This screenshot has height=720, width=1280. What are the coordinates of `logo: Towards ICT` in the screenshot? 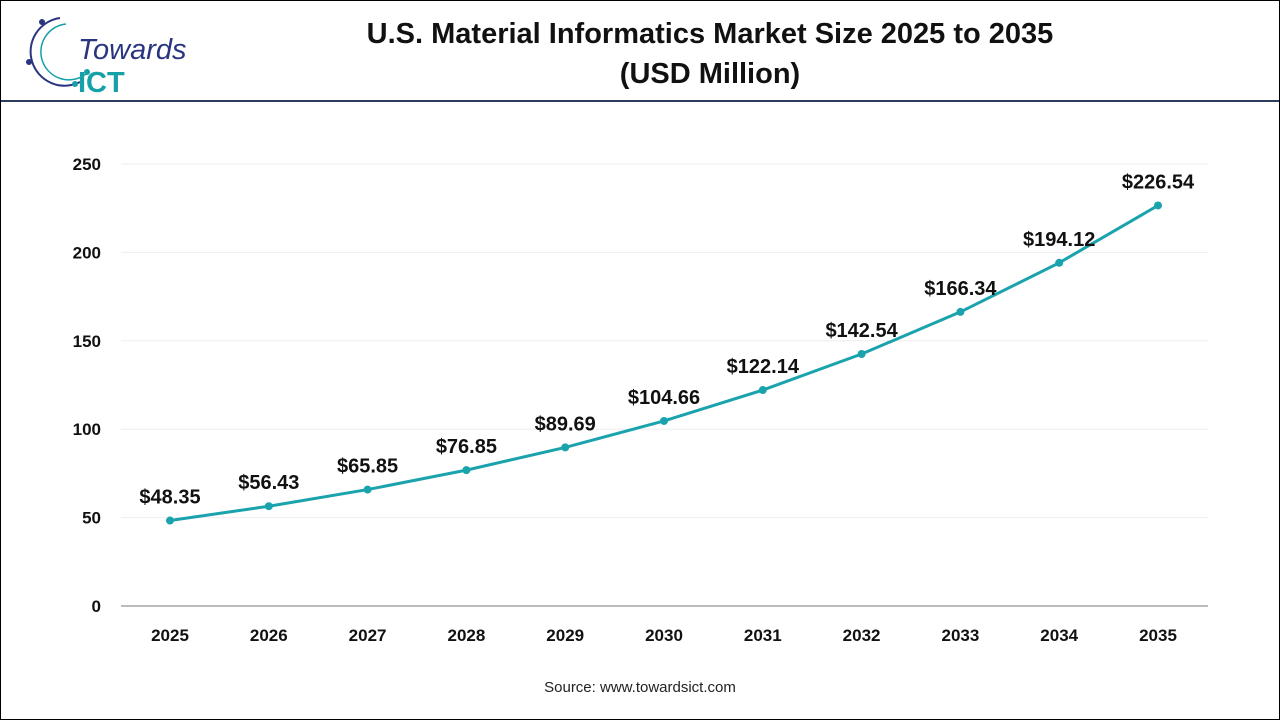 It's located at (130, 55).